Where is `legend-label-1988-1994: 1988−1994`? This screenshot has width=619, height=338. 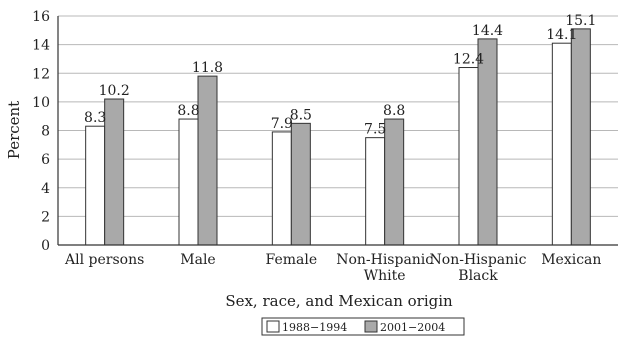 legend-label-1988-1994: 1988−1994 is located at coordinates (314, 327).